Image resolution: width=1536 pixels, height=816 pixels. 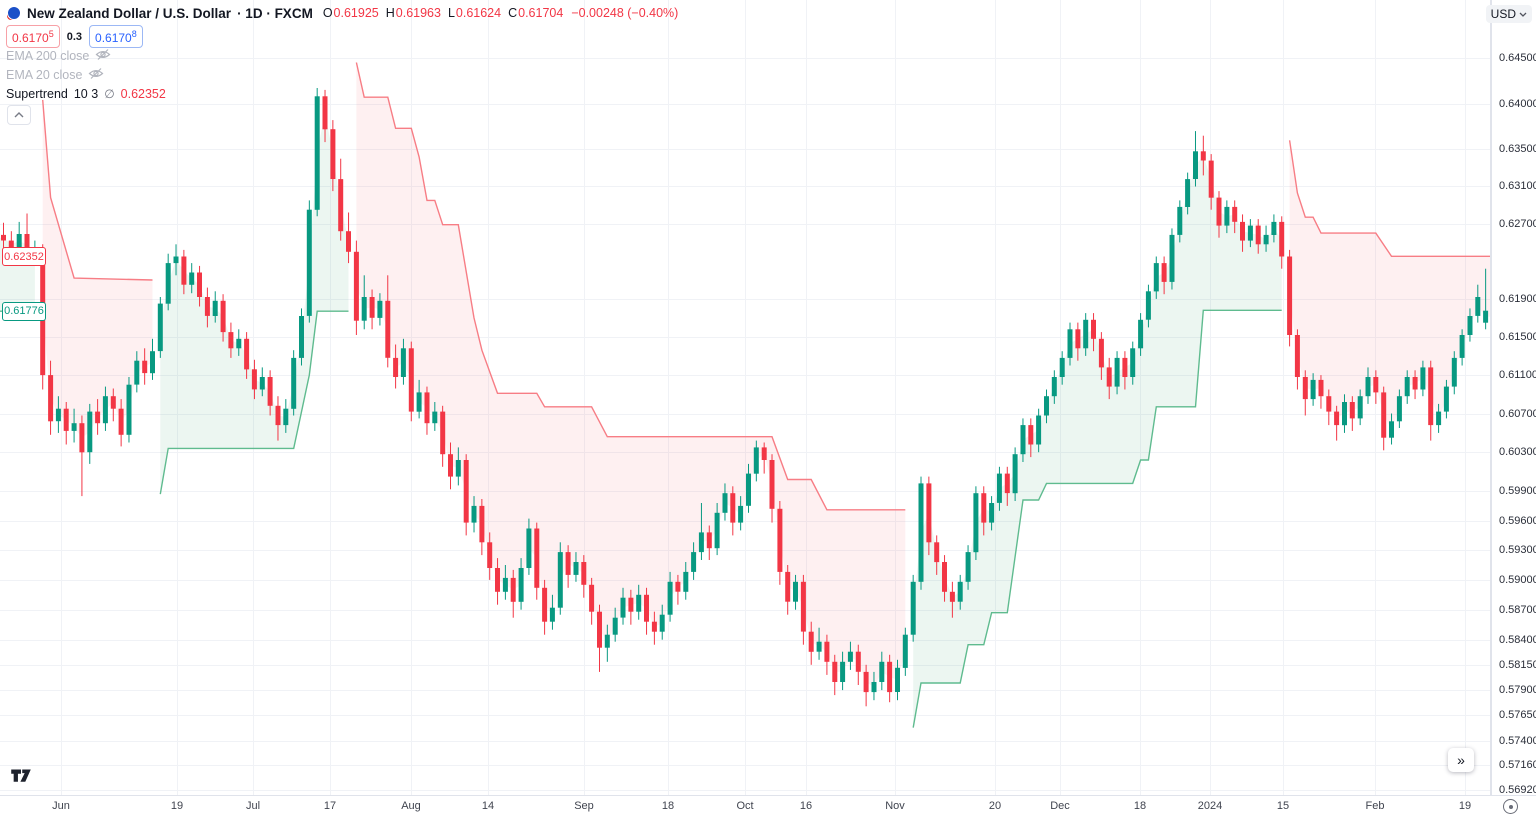 I want to click on time-tick-label: Nov, so click(x=895, y=806).